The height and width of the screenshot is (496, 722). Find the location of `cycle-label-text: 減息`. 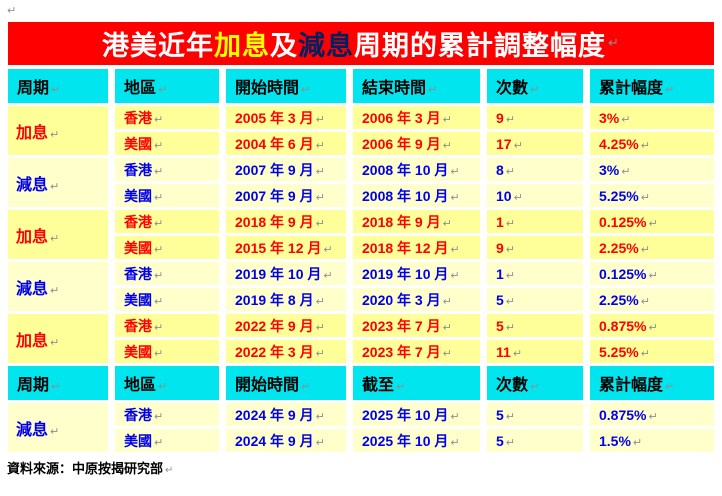

cycle-label-text: 減息 is located at coordinates (32, 289).